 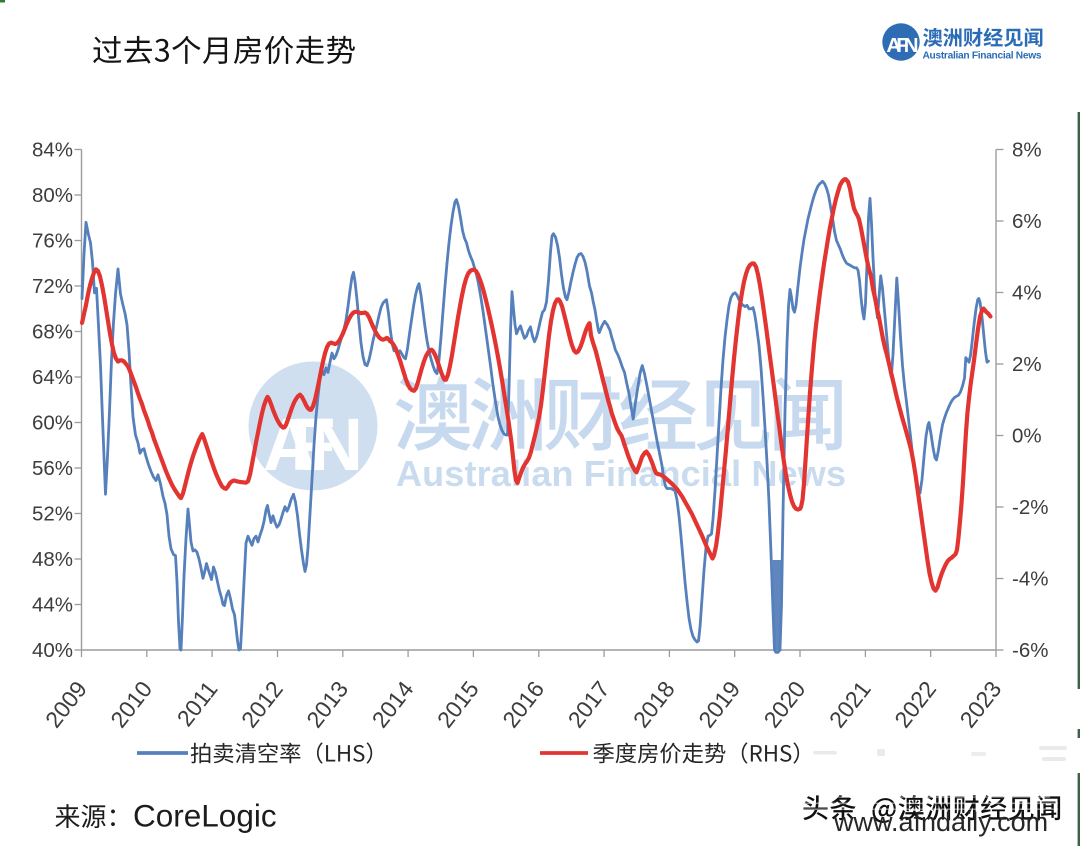 I want to click on svg-text: 64%, so click(x=52, y=377).